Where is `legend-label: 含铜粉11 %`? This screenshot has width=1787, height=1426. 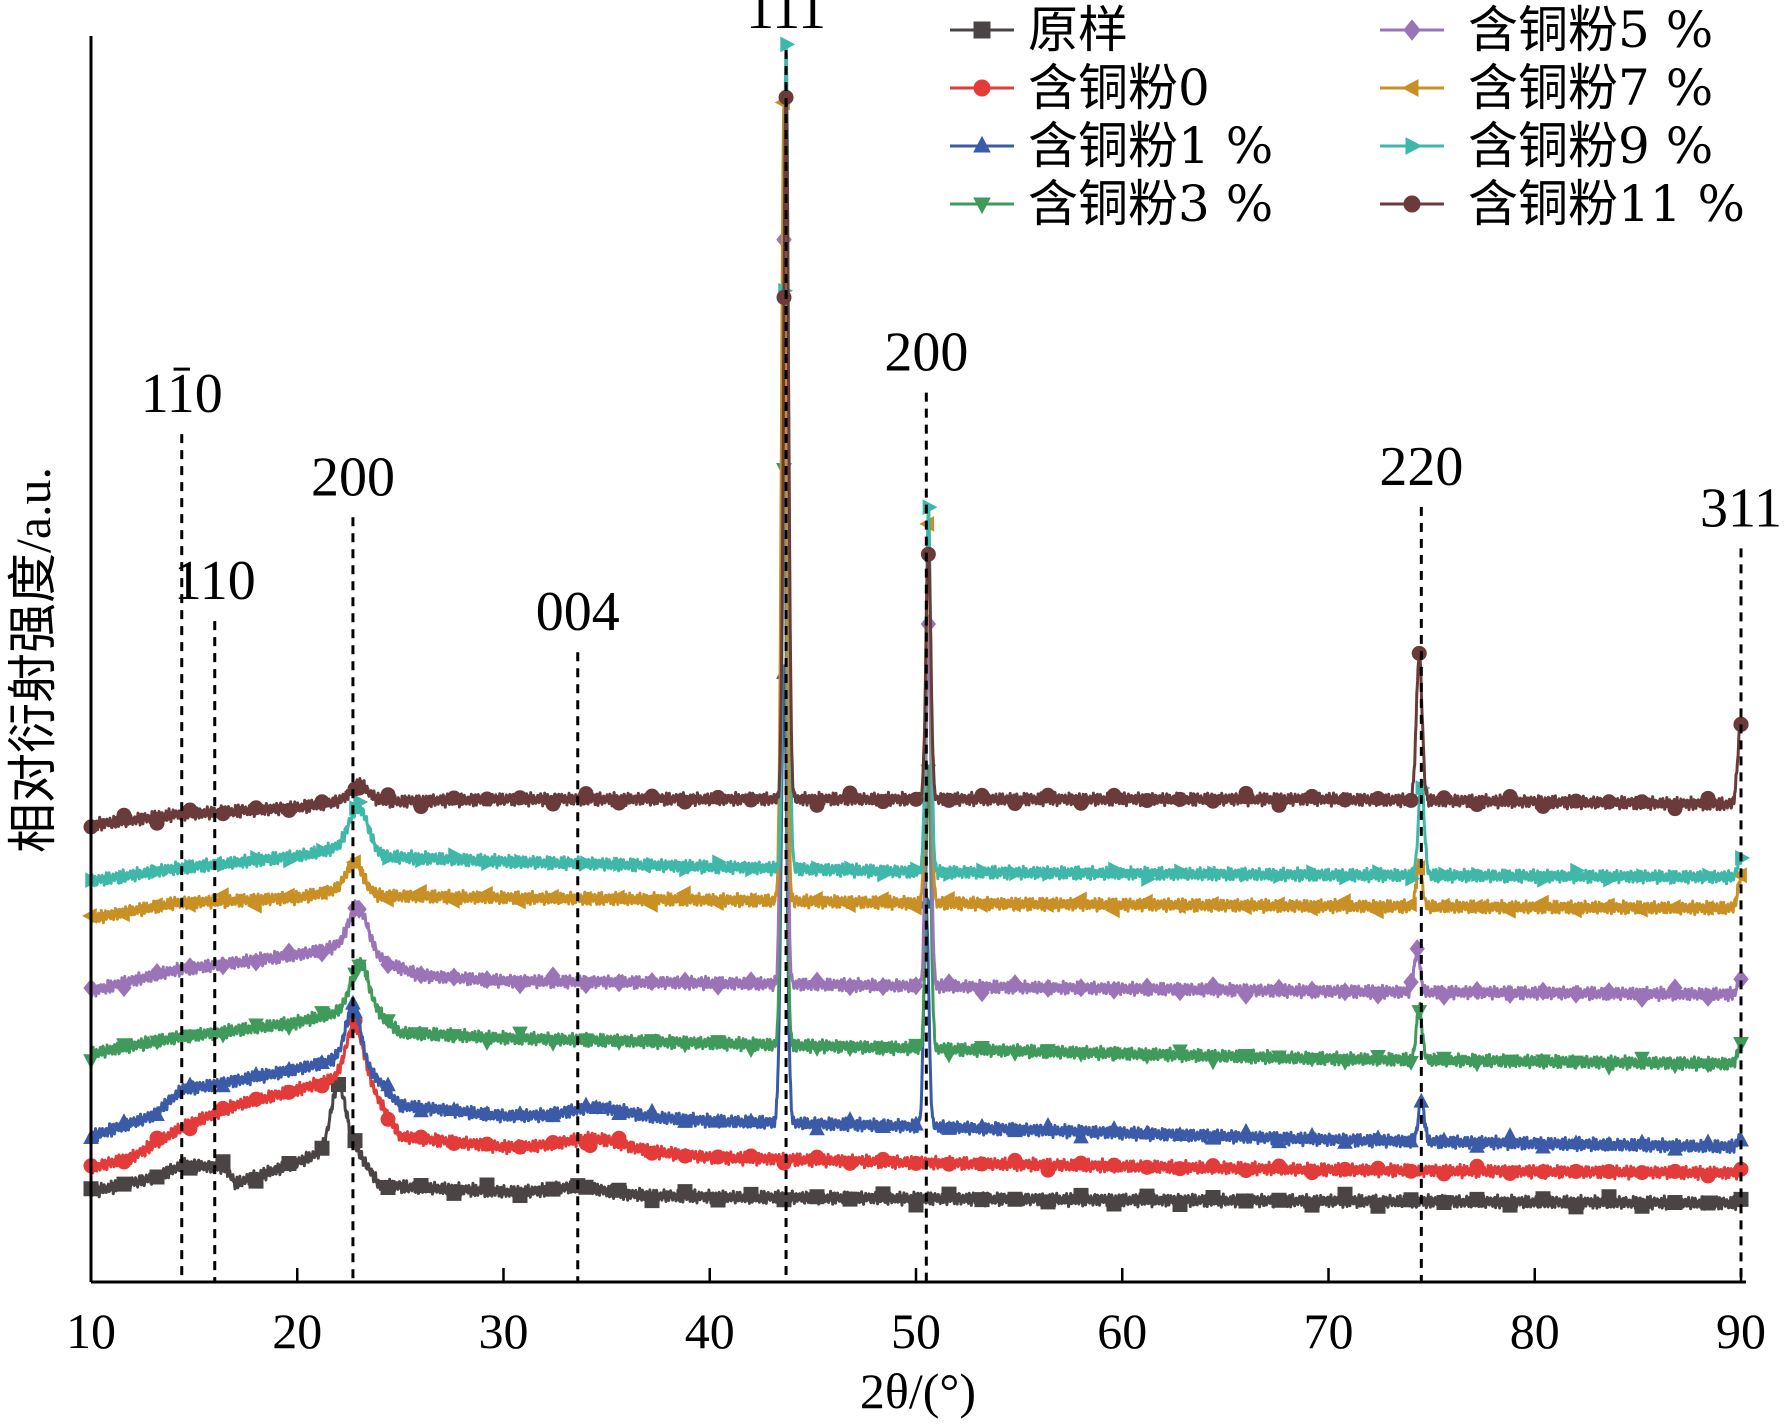 legend-label: 含铜粉11 % is located at coordinates (1606, 204).